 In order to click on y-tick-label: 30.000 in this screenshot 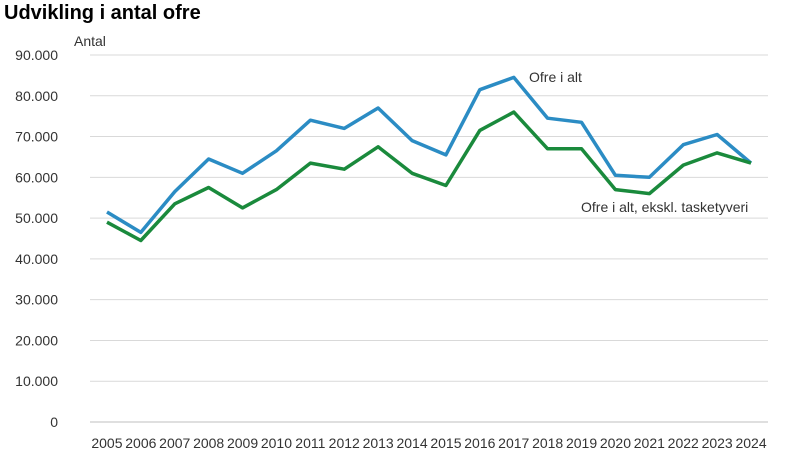, I will do `click(36, 300)`.